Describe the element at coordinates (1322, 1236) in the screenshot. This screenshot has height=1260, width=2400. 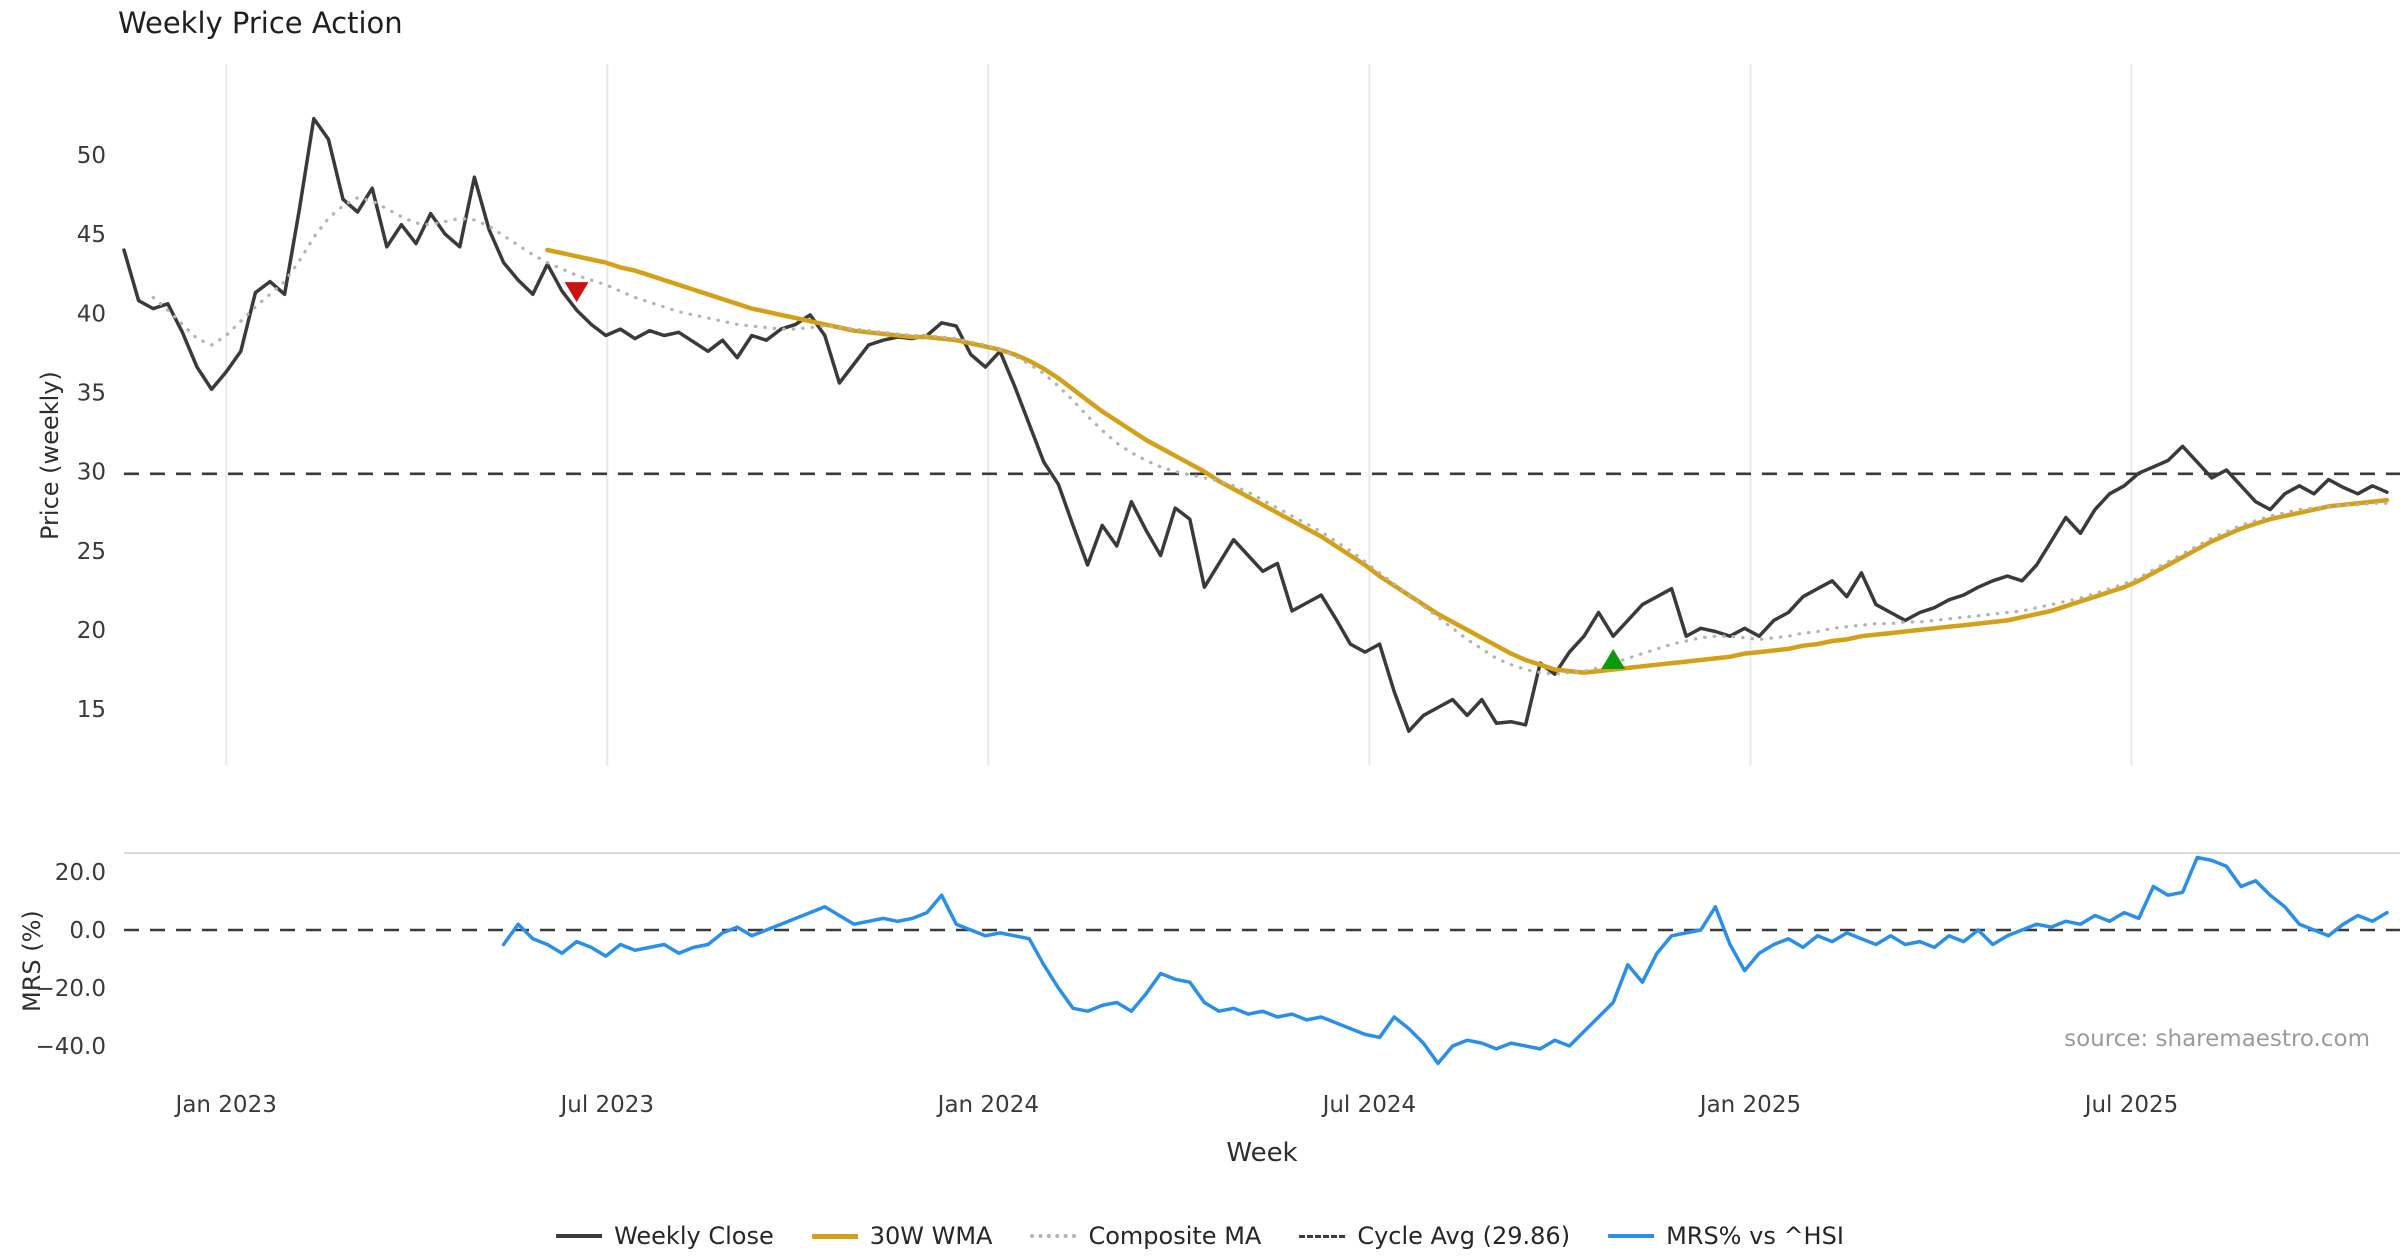
I see `cycle-avg-line-swatch` at that location.